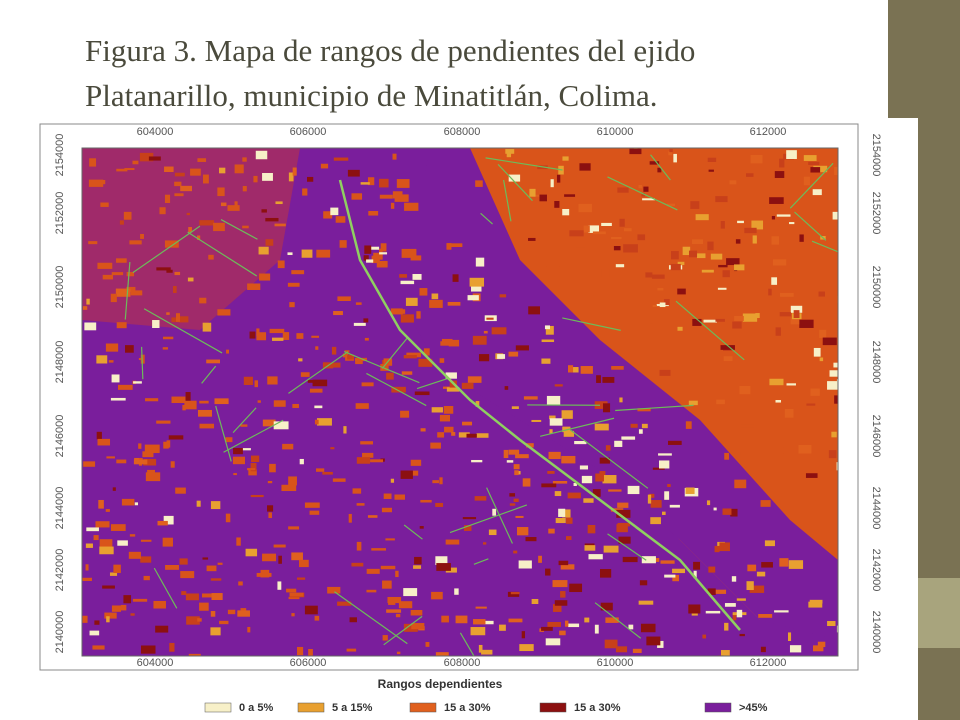  I want to click on y-coordinate-label: 2150000, so click(60, 287).